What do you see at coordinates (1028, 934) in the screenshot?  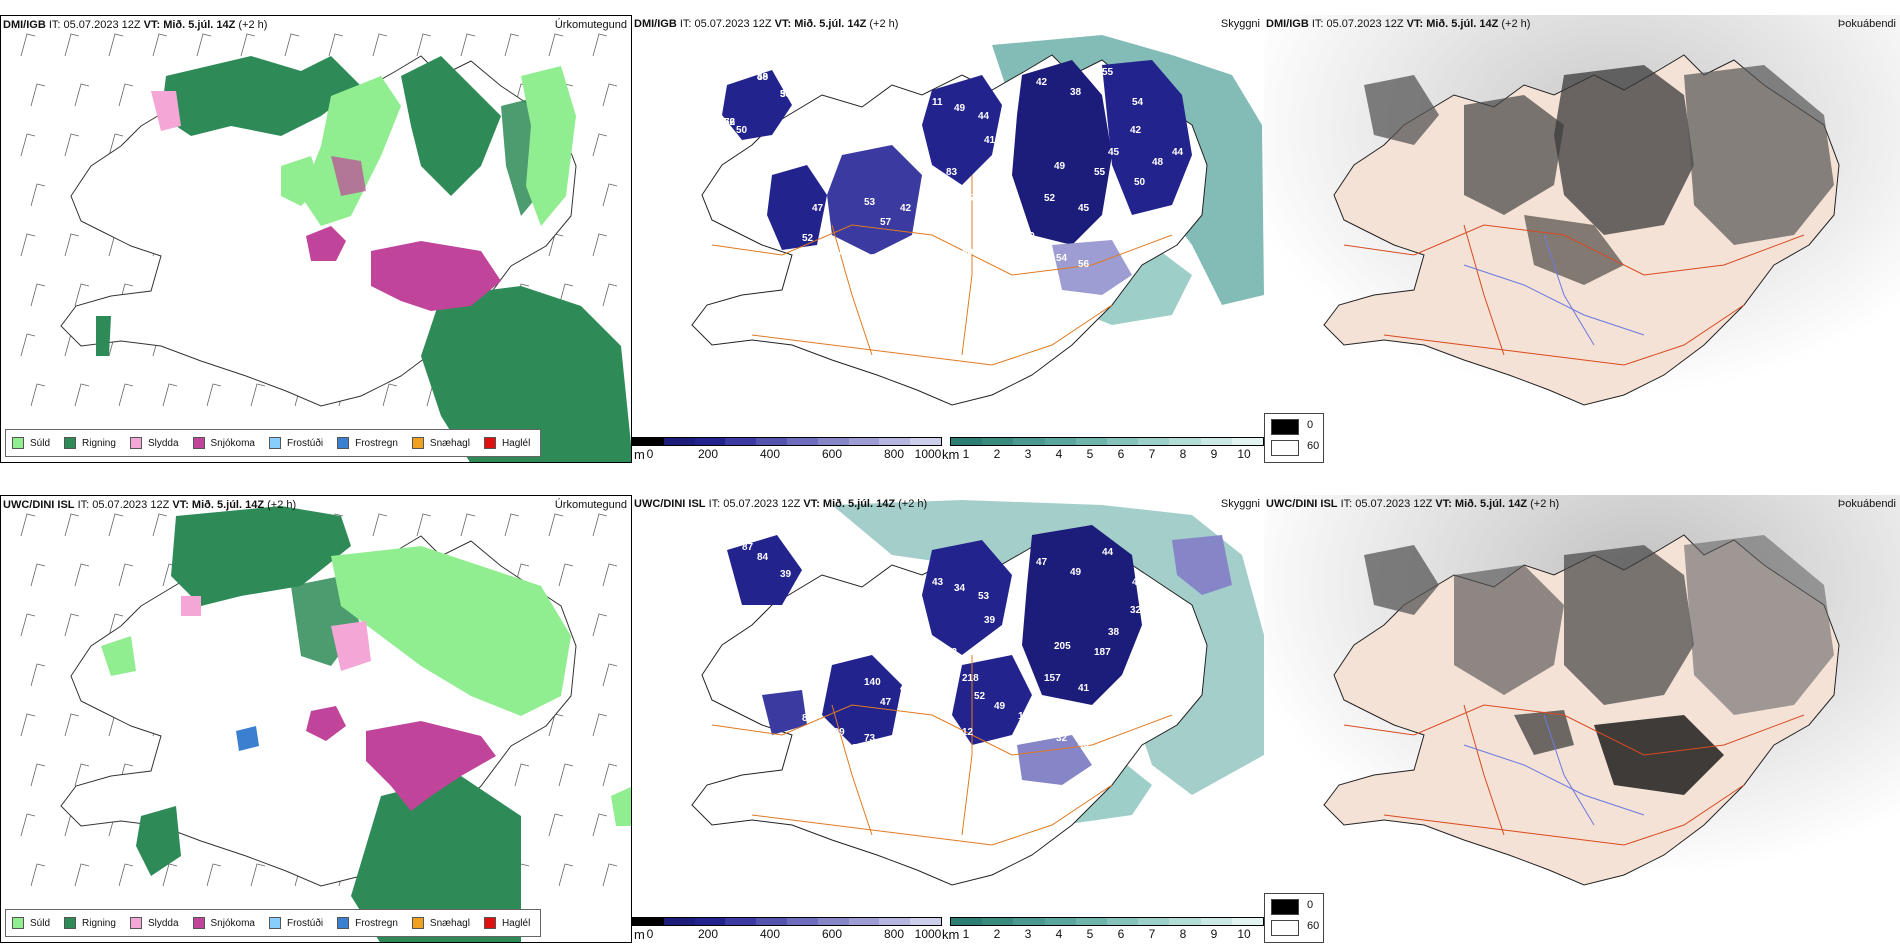 I see `km-tick: 3` at bounding box center [1028, 934].